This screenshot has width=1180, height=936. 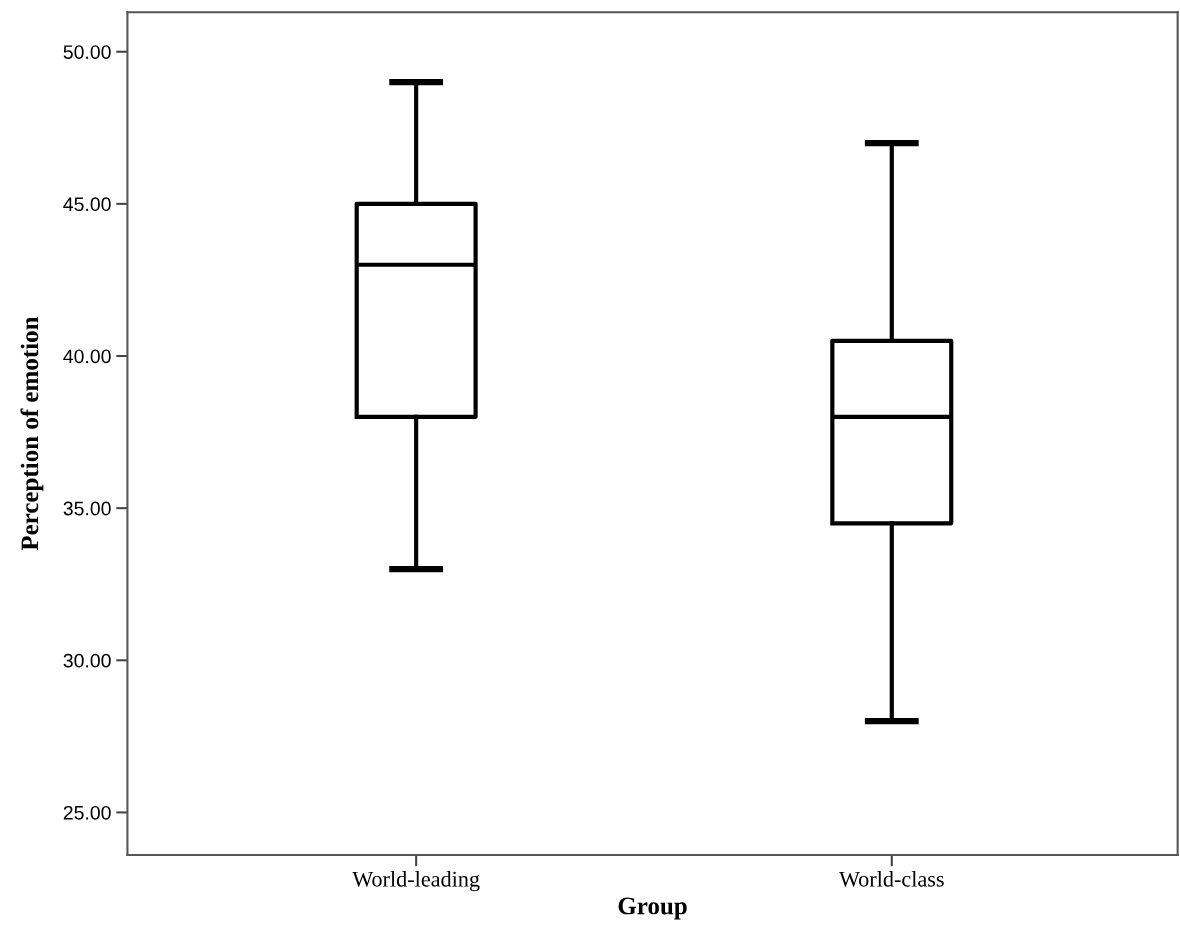 What do you see at coordinates (87, 204) in the screenshot?
I see `y-tick-label: 45.00` at bounding box center [87, 204].